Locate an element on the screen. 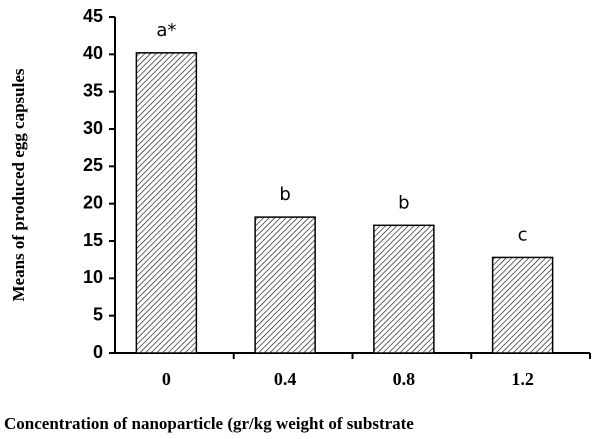 This screenshot has height=439, width=592. y-tick-label: 35 is located at coordinates (93, 90).